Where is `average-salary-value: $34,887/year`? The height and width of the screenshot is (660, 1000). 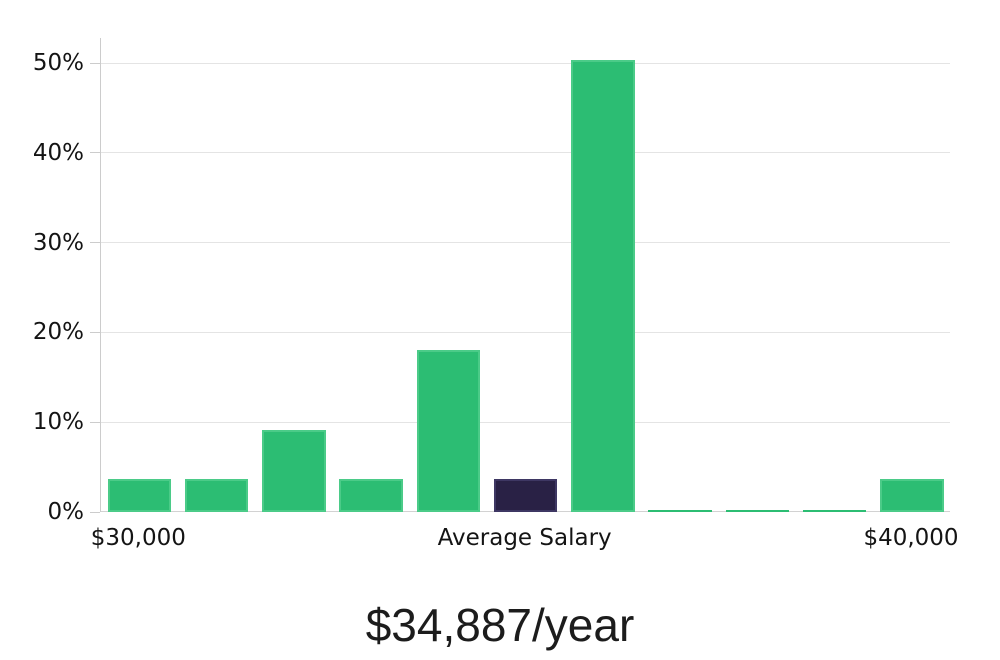
average-salary-value: $34,887/year is located at coordinates (500, 625).